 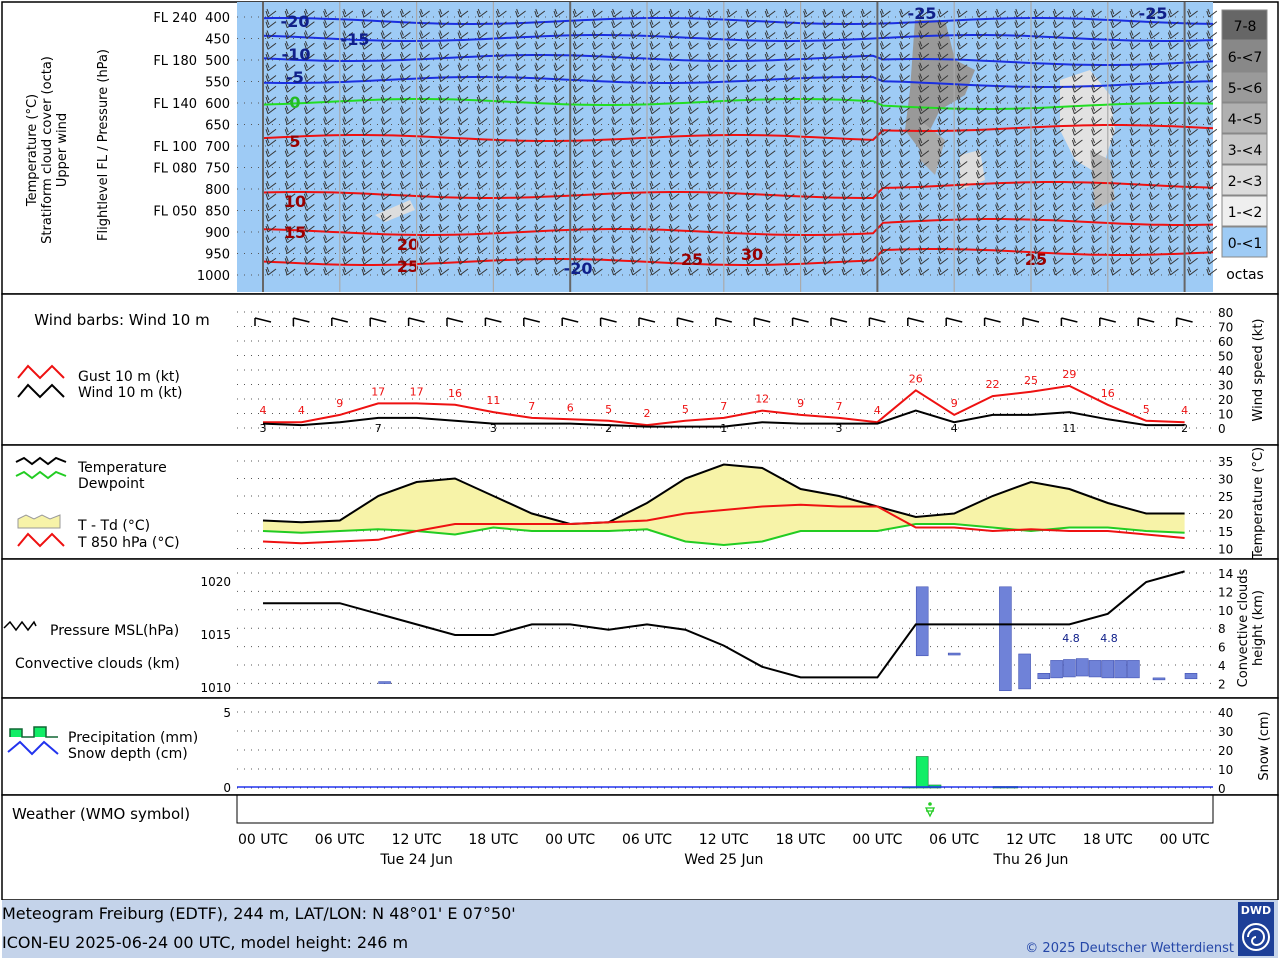 What do you see at coordinates (877, 321) in the screenshot?
I see `surface-wind-barb` at bounding box center [877, 321].